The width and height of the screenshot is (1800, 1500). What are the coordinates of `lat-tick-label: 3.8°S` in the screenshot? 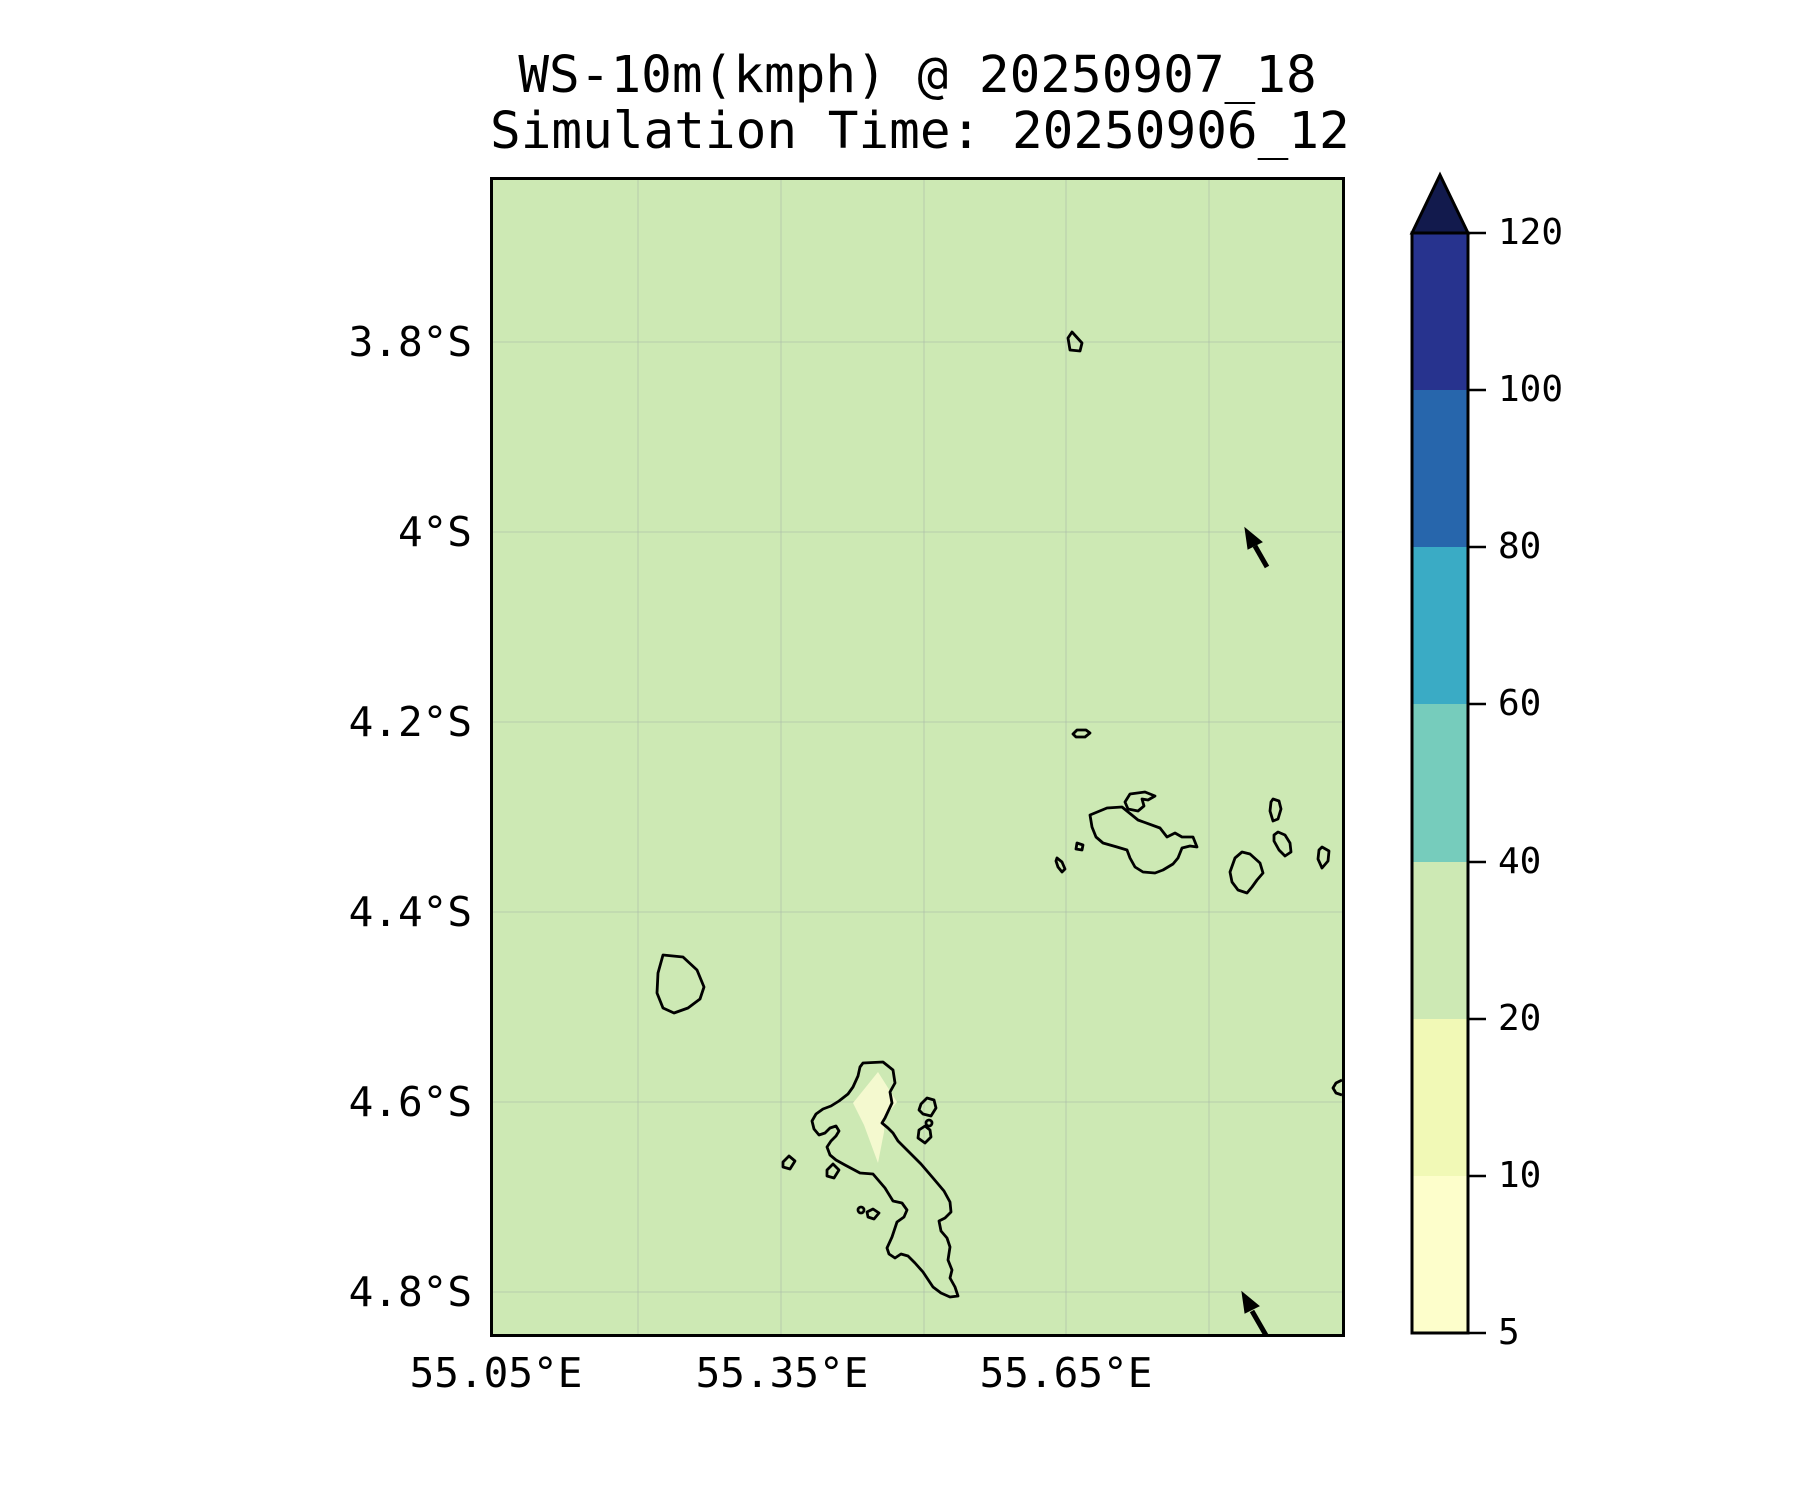 It's located at (410, 342).